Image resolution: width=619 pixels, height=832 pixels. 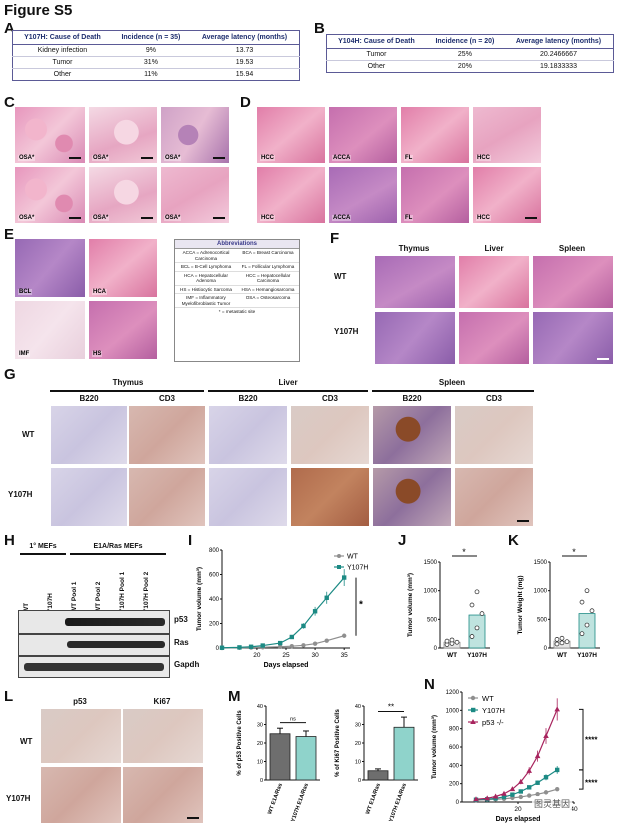 I want to click on significance-label: ****, so click(x=591, y=783).